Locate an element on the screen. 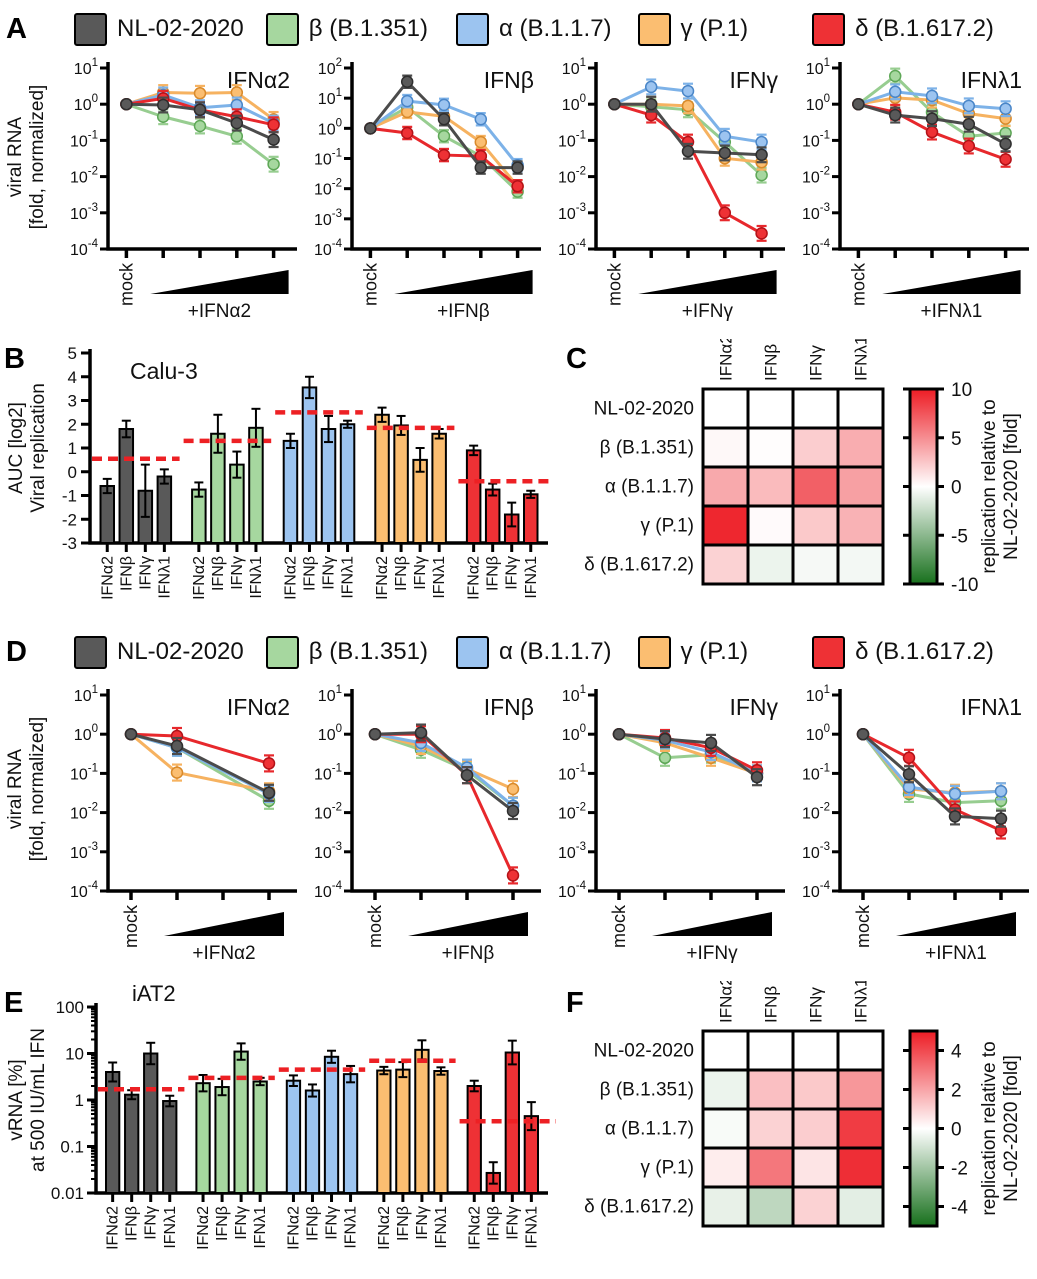 Image resolution: width=1037 pixels, height=1279 pixels. heatmap-col-label: IFNα2 is located at coordinates (726, 360).